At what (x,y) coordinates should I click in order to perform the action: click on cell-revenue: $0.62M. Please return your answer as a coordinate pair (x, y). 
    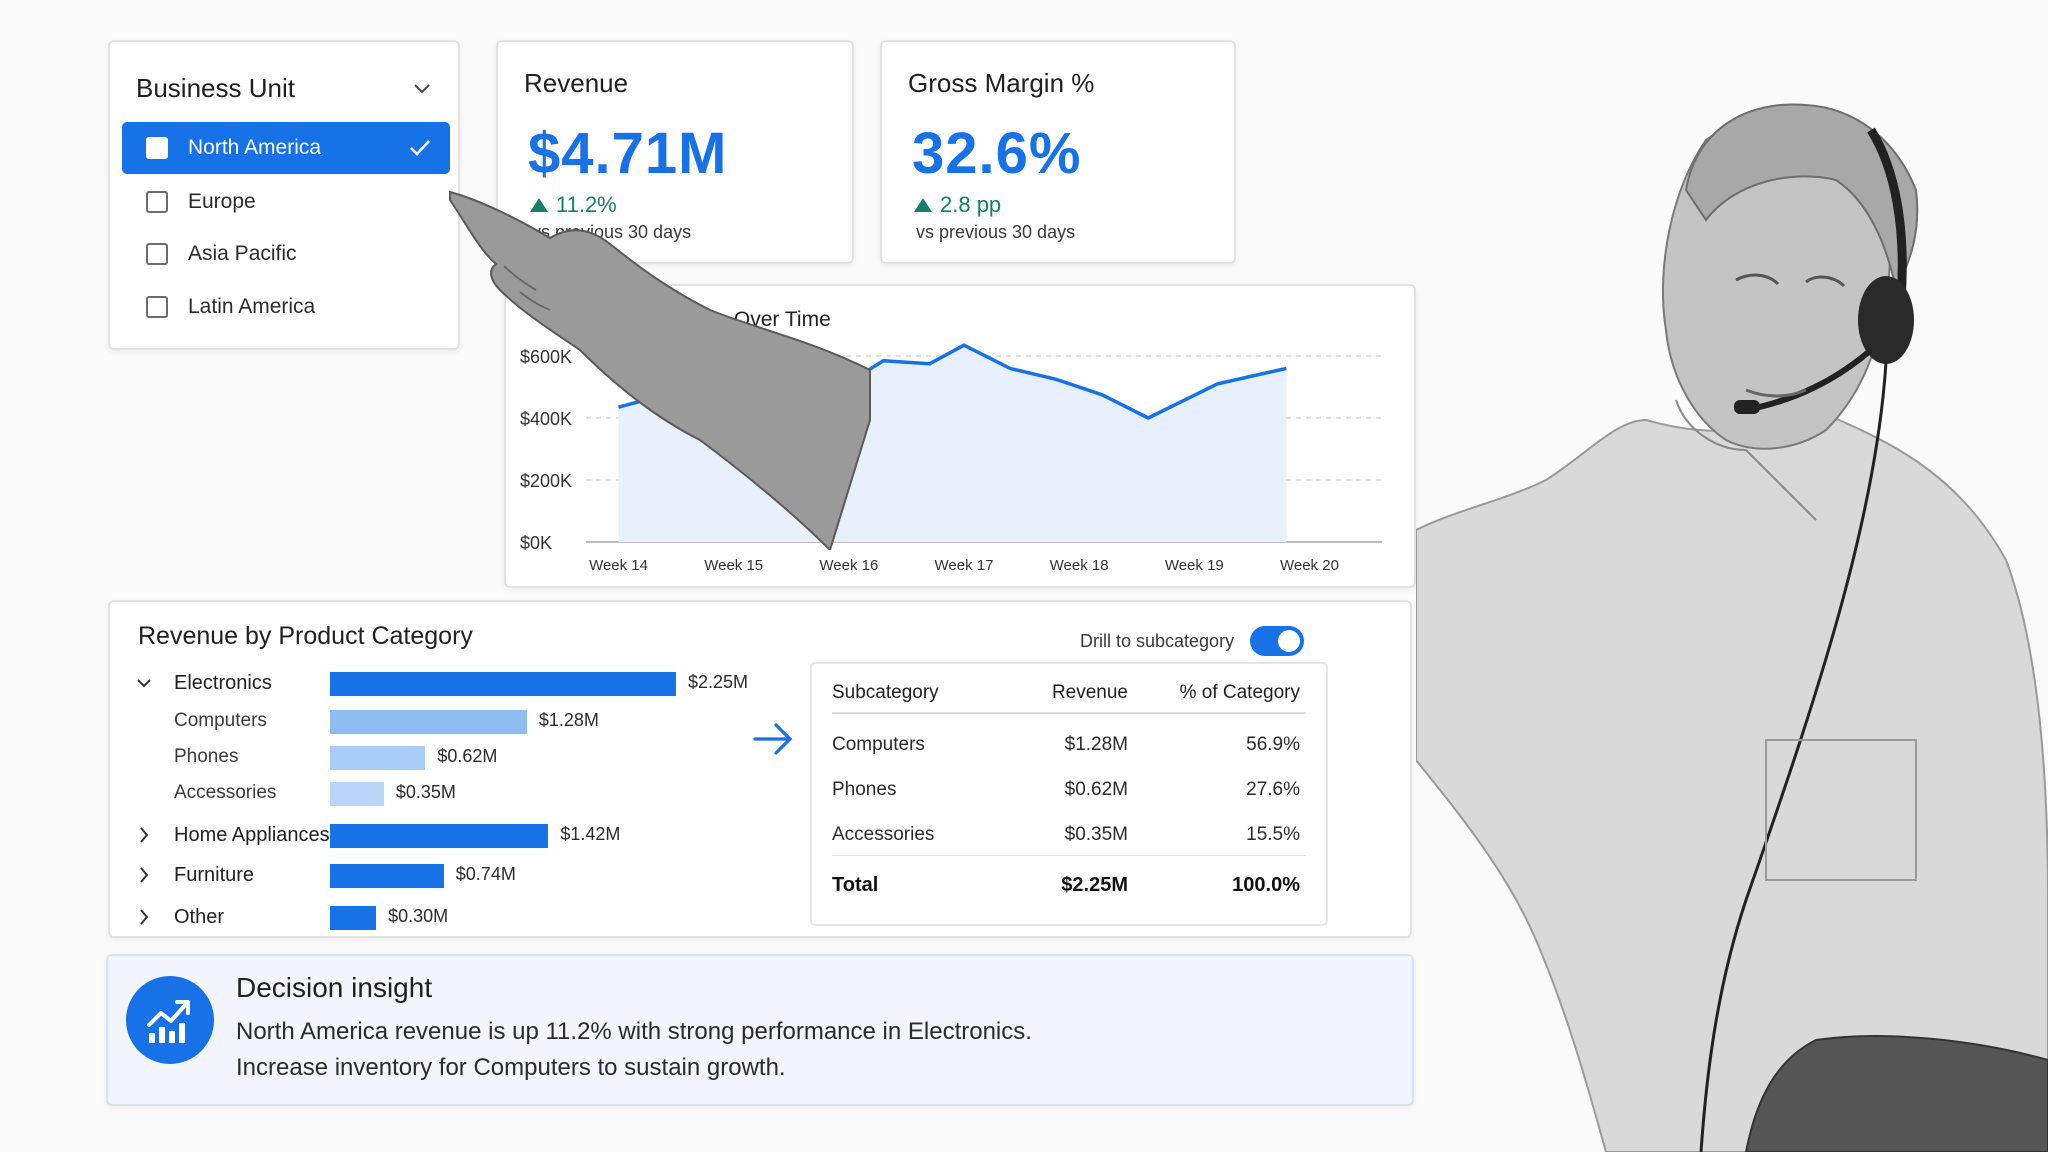
    Looking at the image, I should click on (1096, 789).